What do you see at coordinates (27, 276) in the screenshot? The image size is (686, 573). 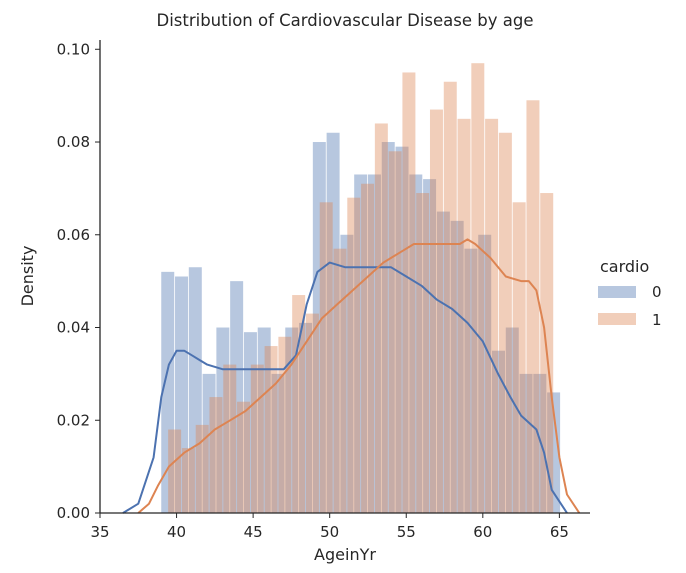 I see `y-axis-title: Density` at bounding box center [27, 276].